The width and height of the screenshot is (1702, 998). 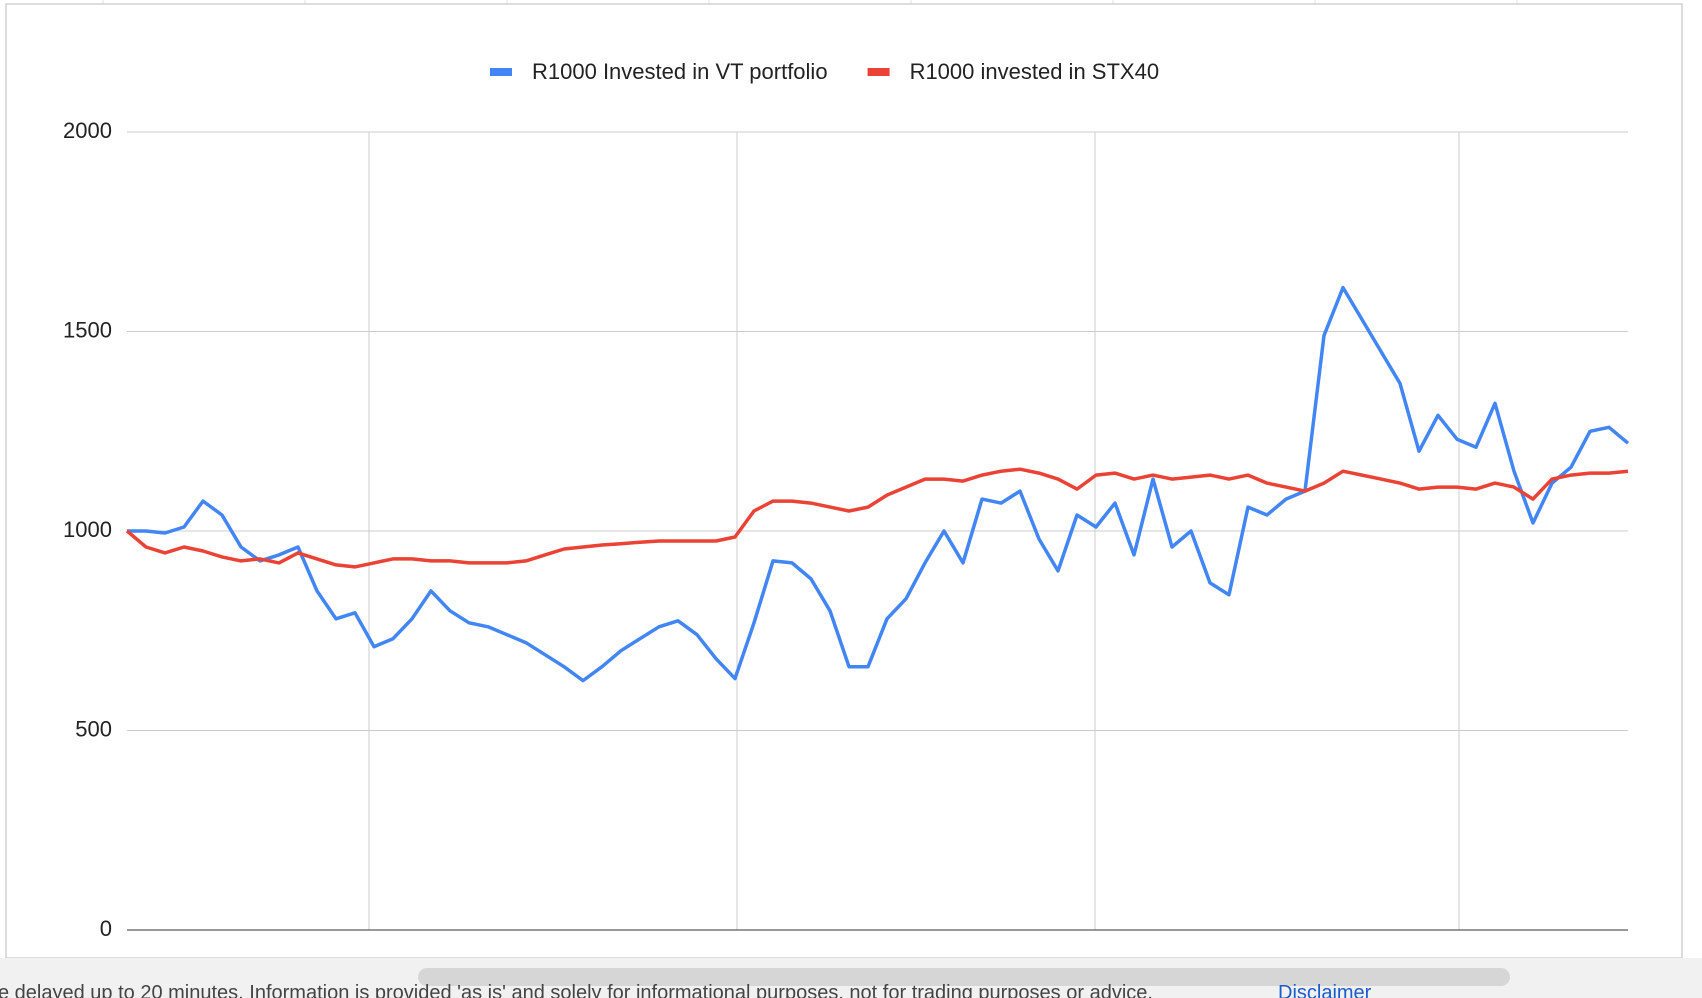 What do you see at coordinates (87, 529) in the screenshot?
I see `y-tick-label: 1000` at bounding box center [87, 529].